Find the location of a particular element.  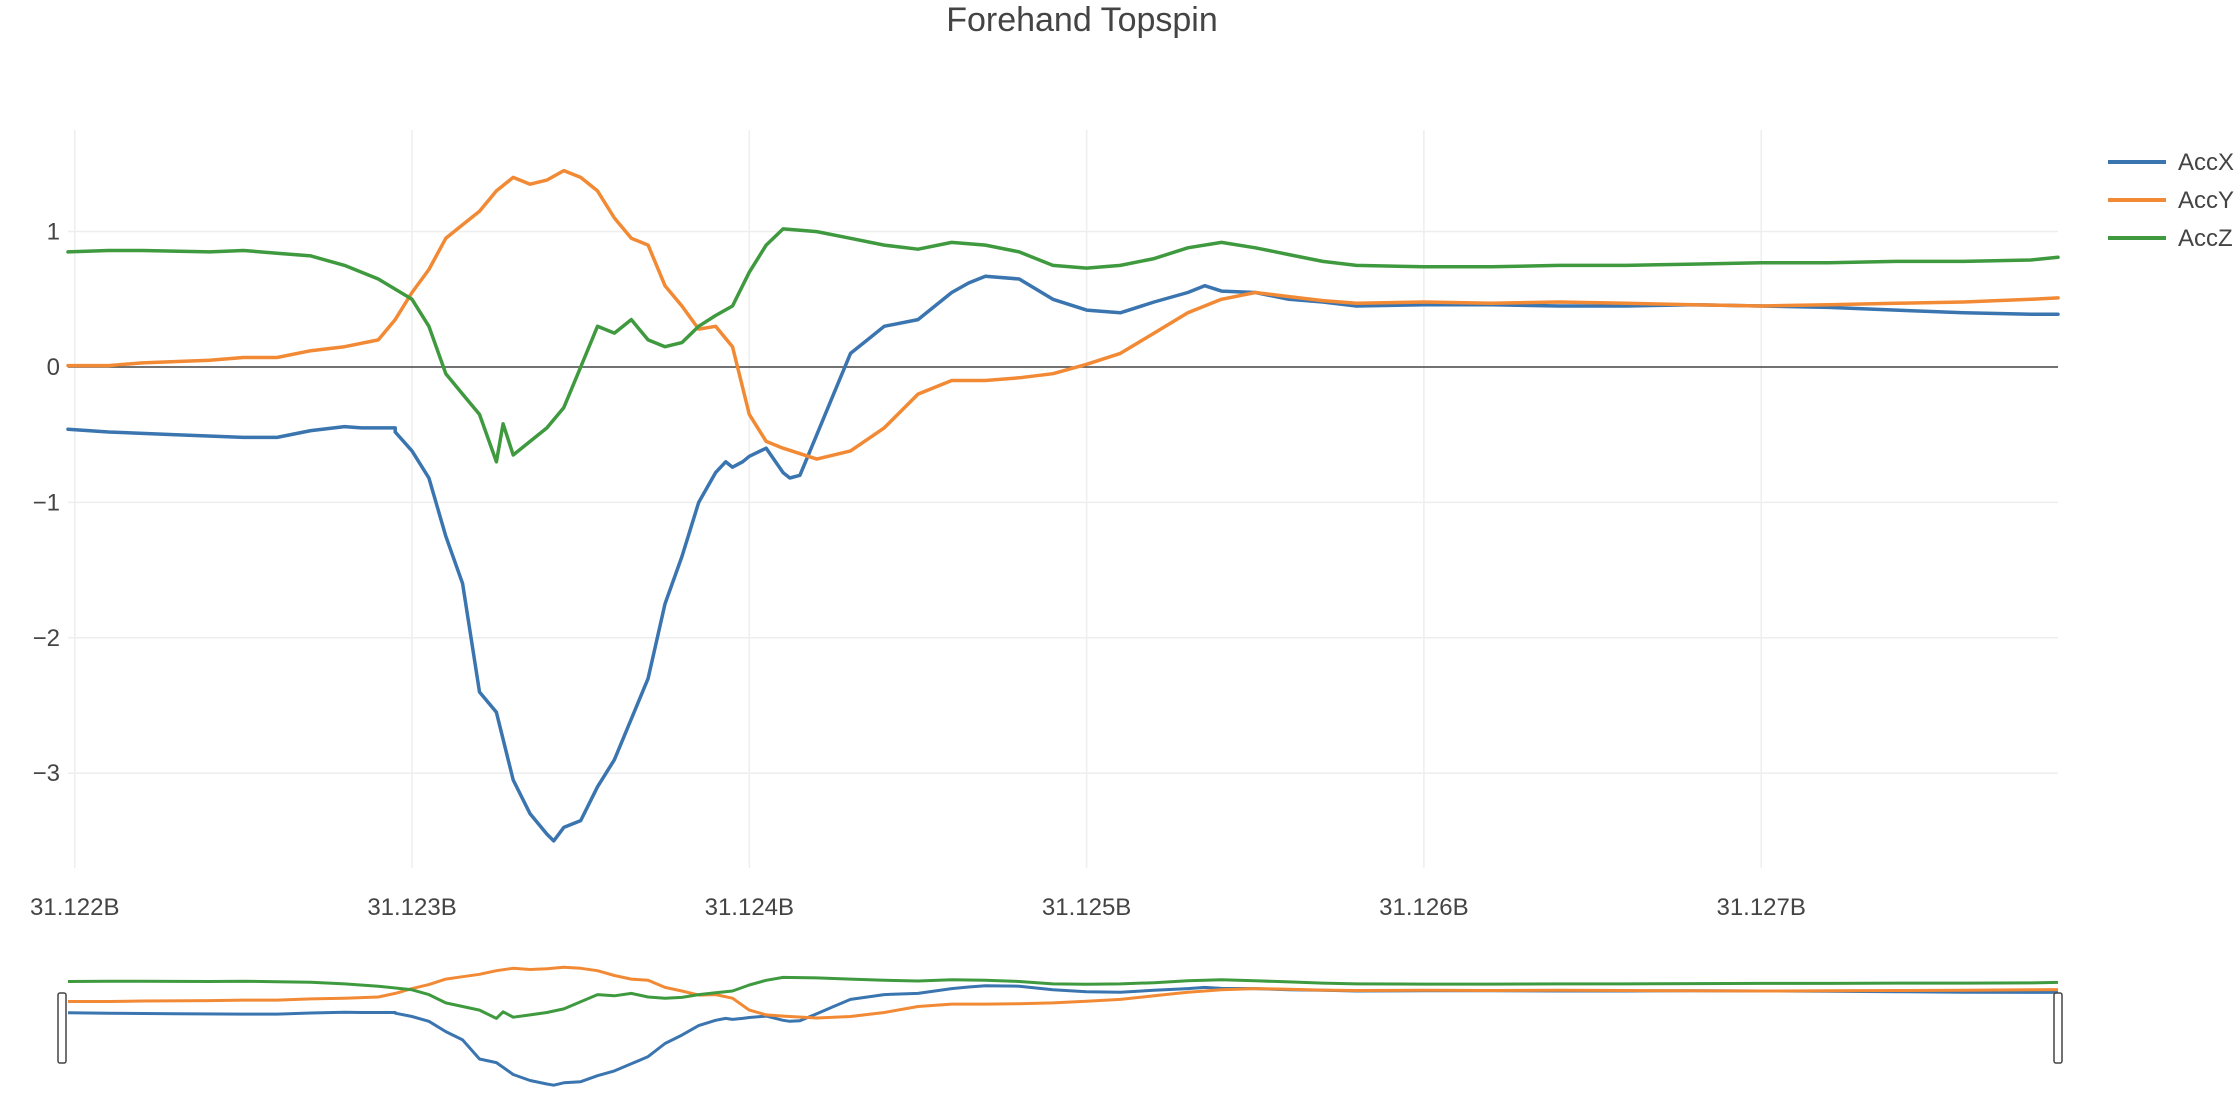

range-slider-line-accz is located at coordinates (1063, 997).